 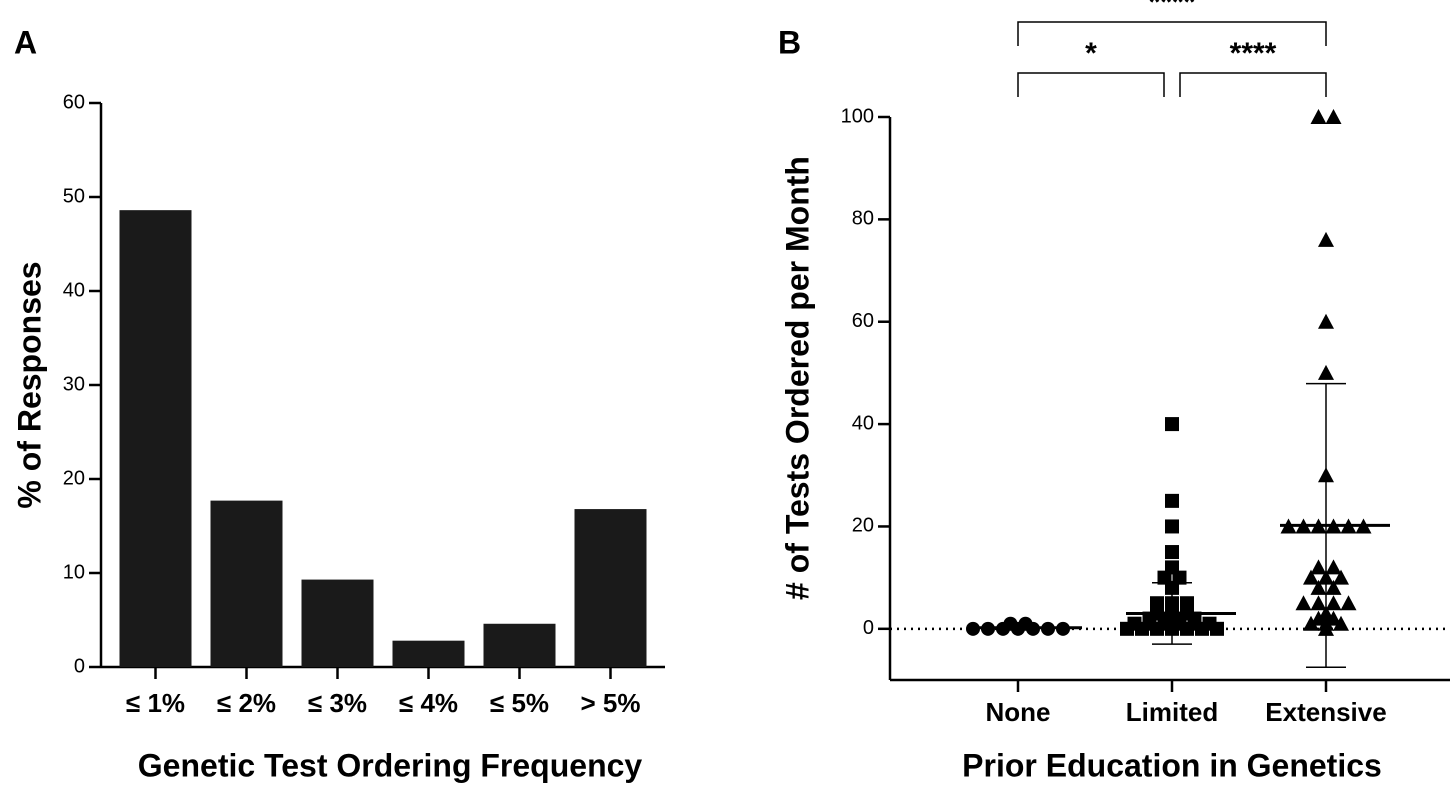 What do you see at coordinates (863, 219) in the screenshot?
I see `y-tick-label: 80` at bounding box center [863, 219].